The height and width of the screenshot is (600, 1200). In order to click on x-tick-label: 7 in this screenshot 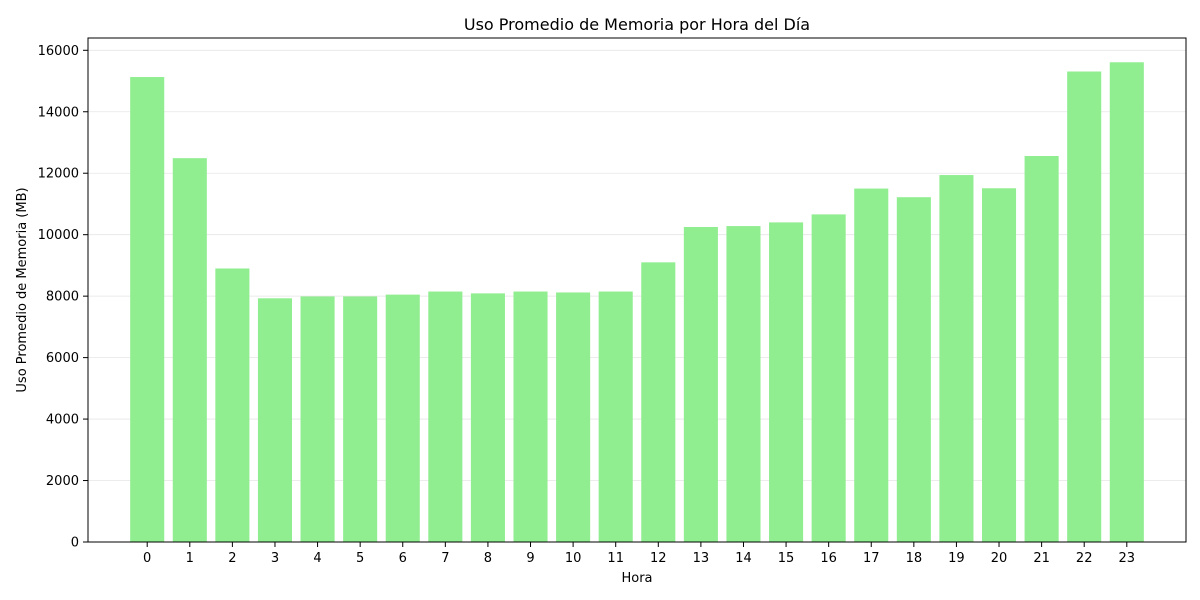, I will do `click(445, 558)`.